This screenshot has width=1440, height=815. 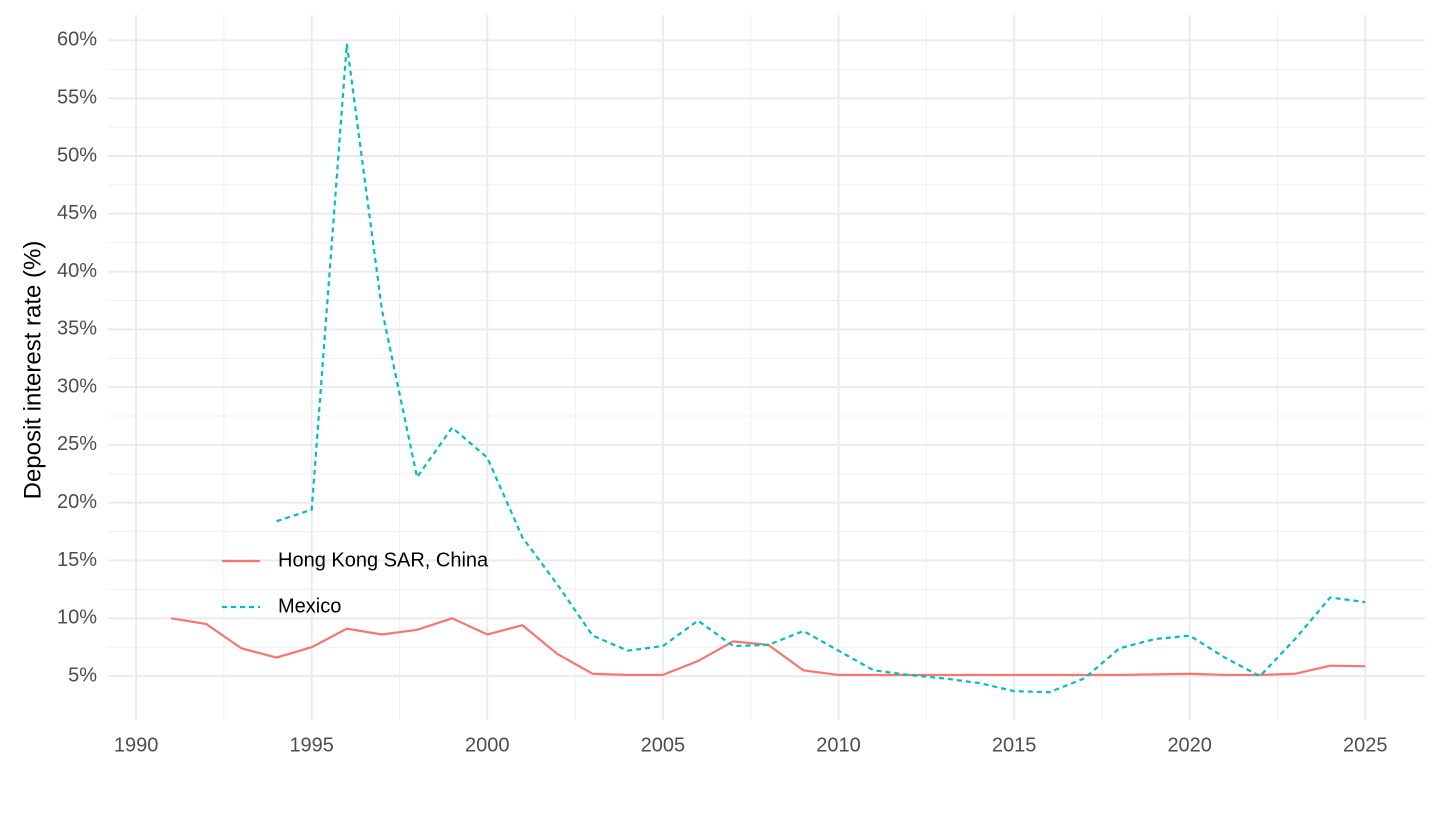 I want to click on y-tick-label: 30%, so click(x=77, y=386).